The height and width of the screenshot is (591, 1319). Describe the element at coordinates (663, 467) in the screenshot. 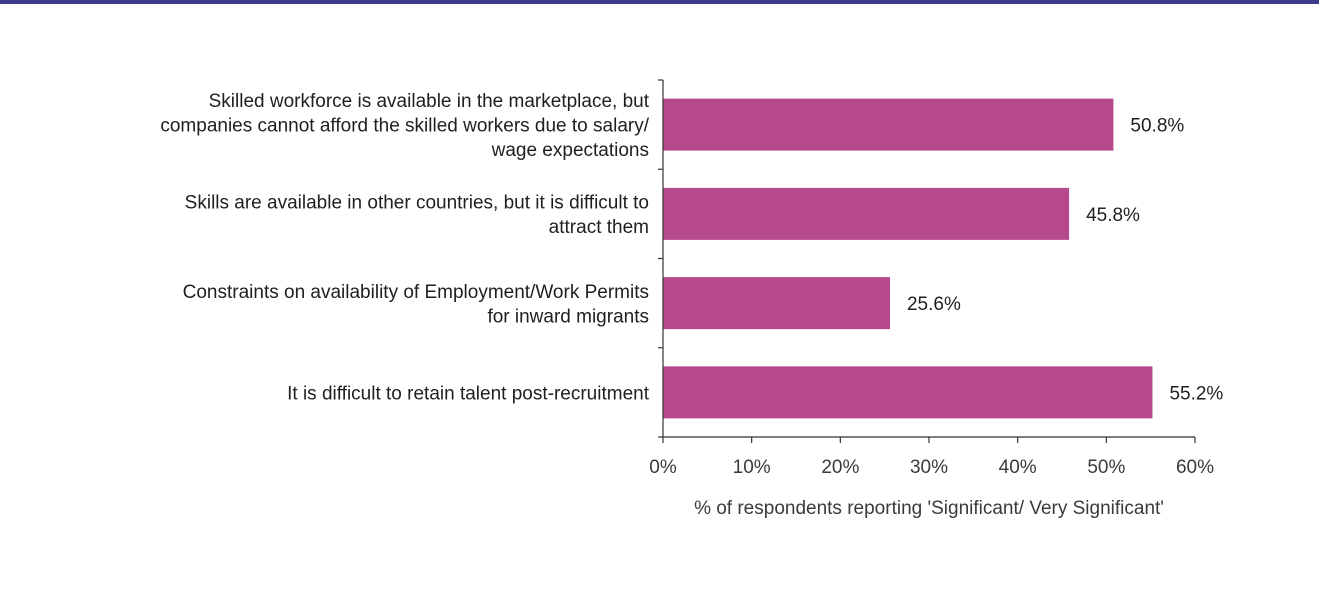

I see `x-tick-label: 0%` at that location.